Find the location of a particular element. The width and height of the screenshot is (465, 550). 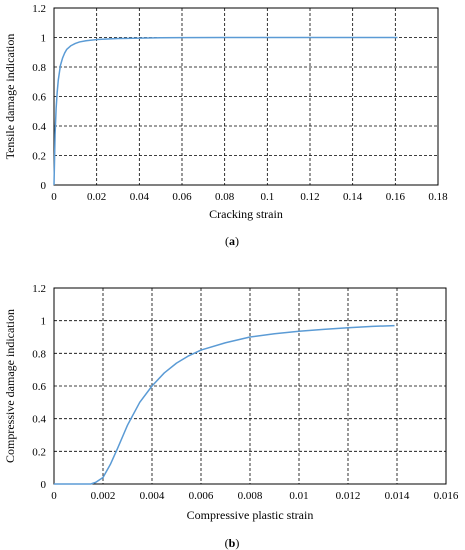

chart-a-x-tick-label: 0.12 is located at coordinates (309, 197).